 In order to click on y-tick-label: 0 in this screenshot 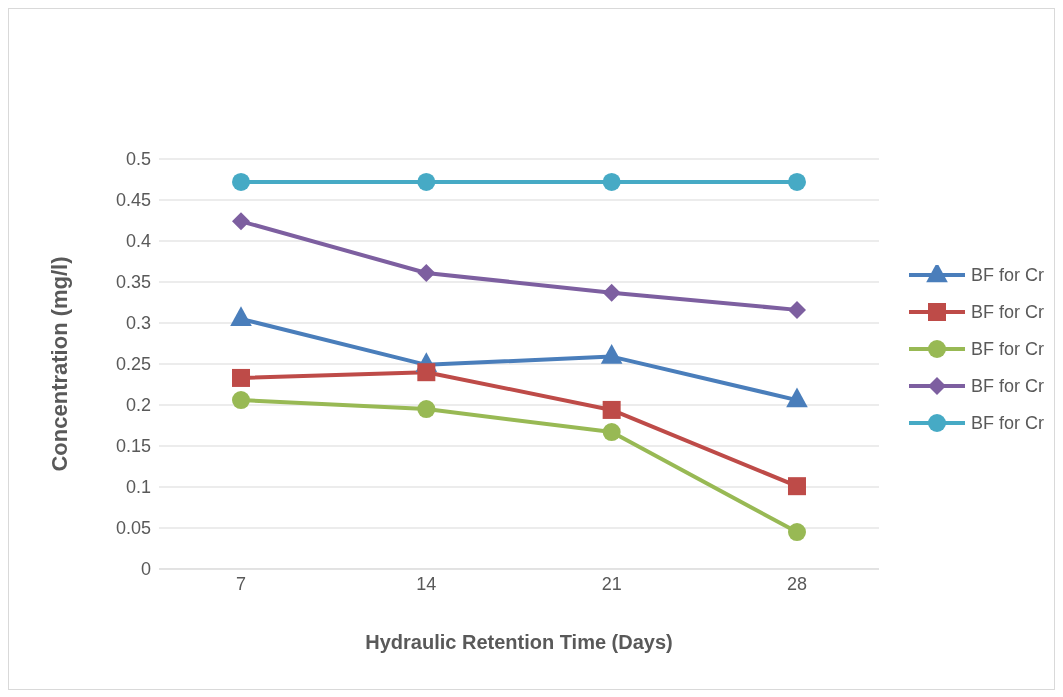, I will do `click(145, 569)`.